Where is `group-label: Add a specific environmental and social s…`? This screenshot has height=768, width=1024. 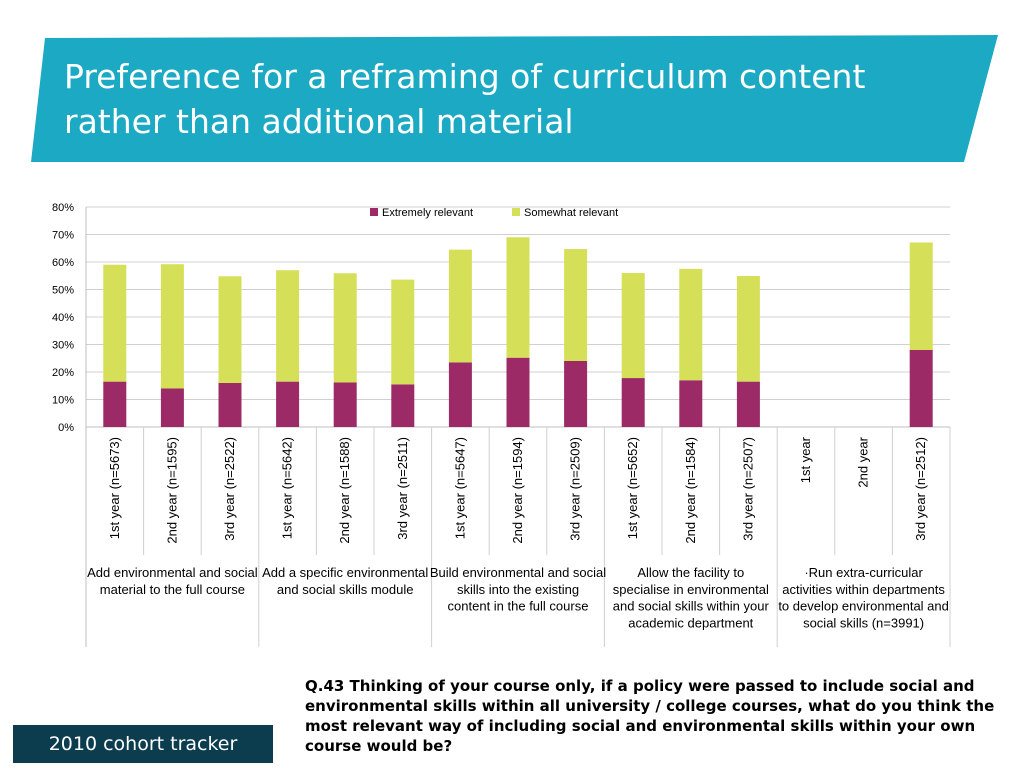
group-label: Add a specific environmental and social s… is located at coordinates (345, 581).